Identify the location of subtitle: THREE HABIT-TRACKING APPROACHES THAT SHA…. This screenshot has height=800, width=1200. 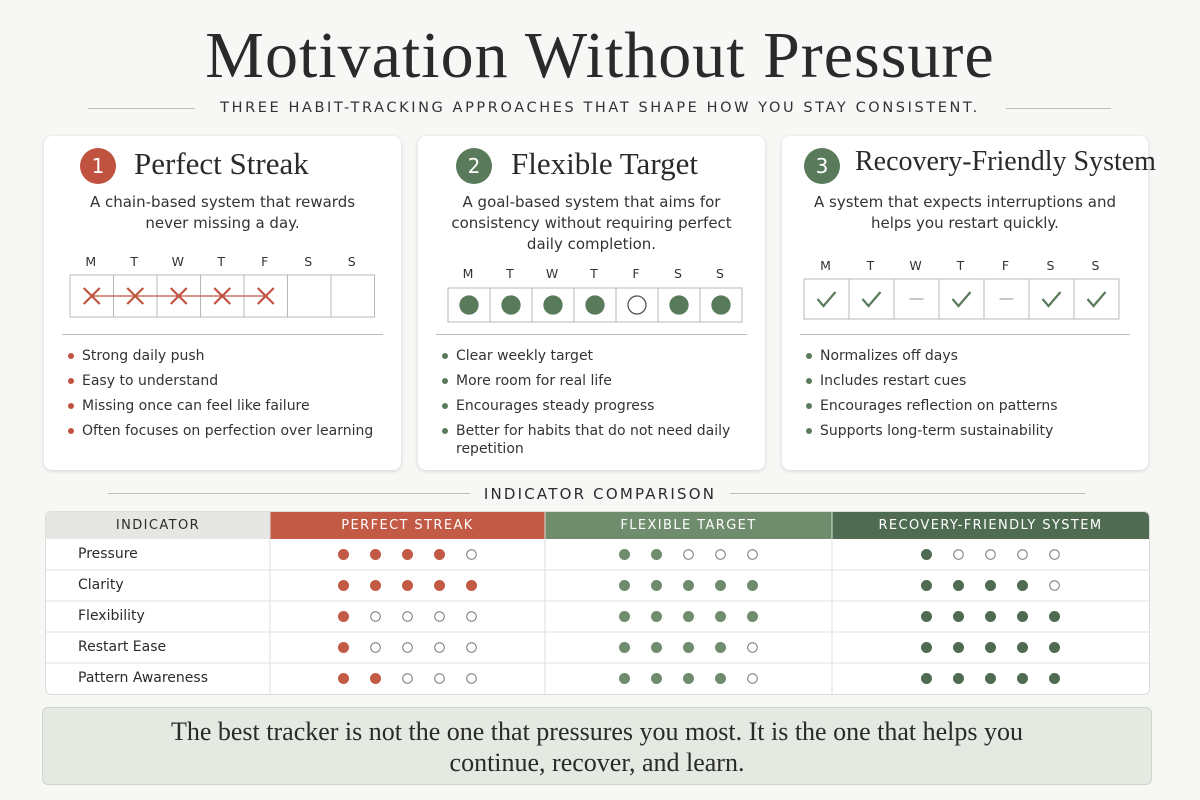
(600, 108).